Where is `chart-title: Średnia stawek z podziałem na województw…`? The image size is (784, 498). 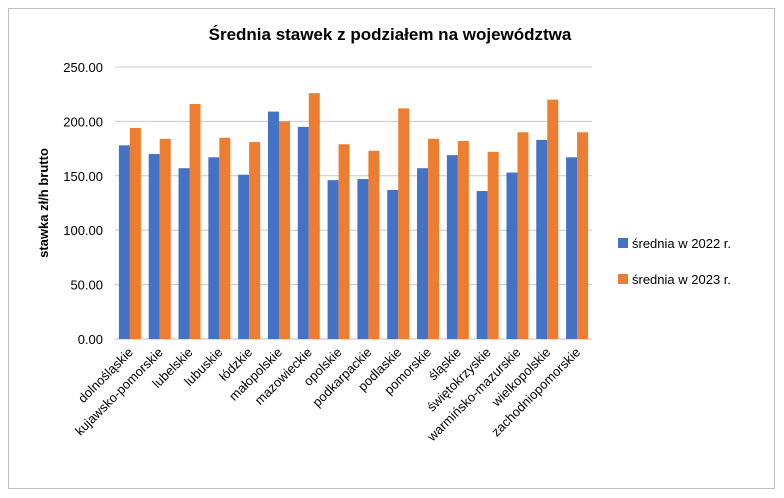
chart-title: Średnia stawek z podziałem na województw… is located at coordinates (390, 34).